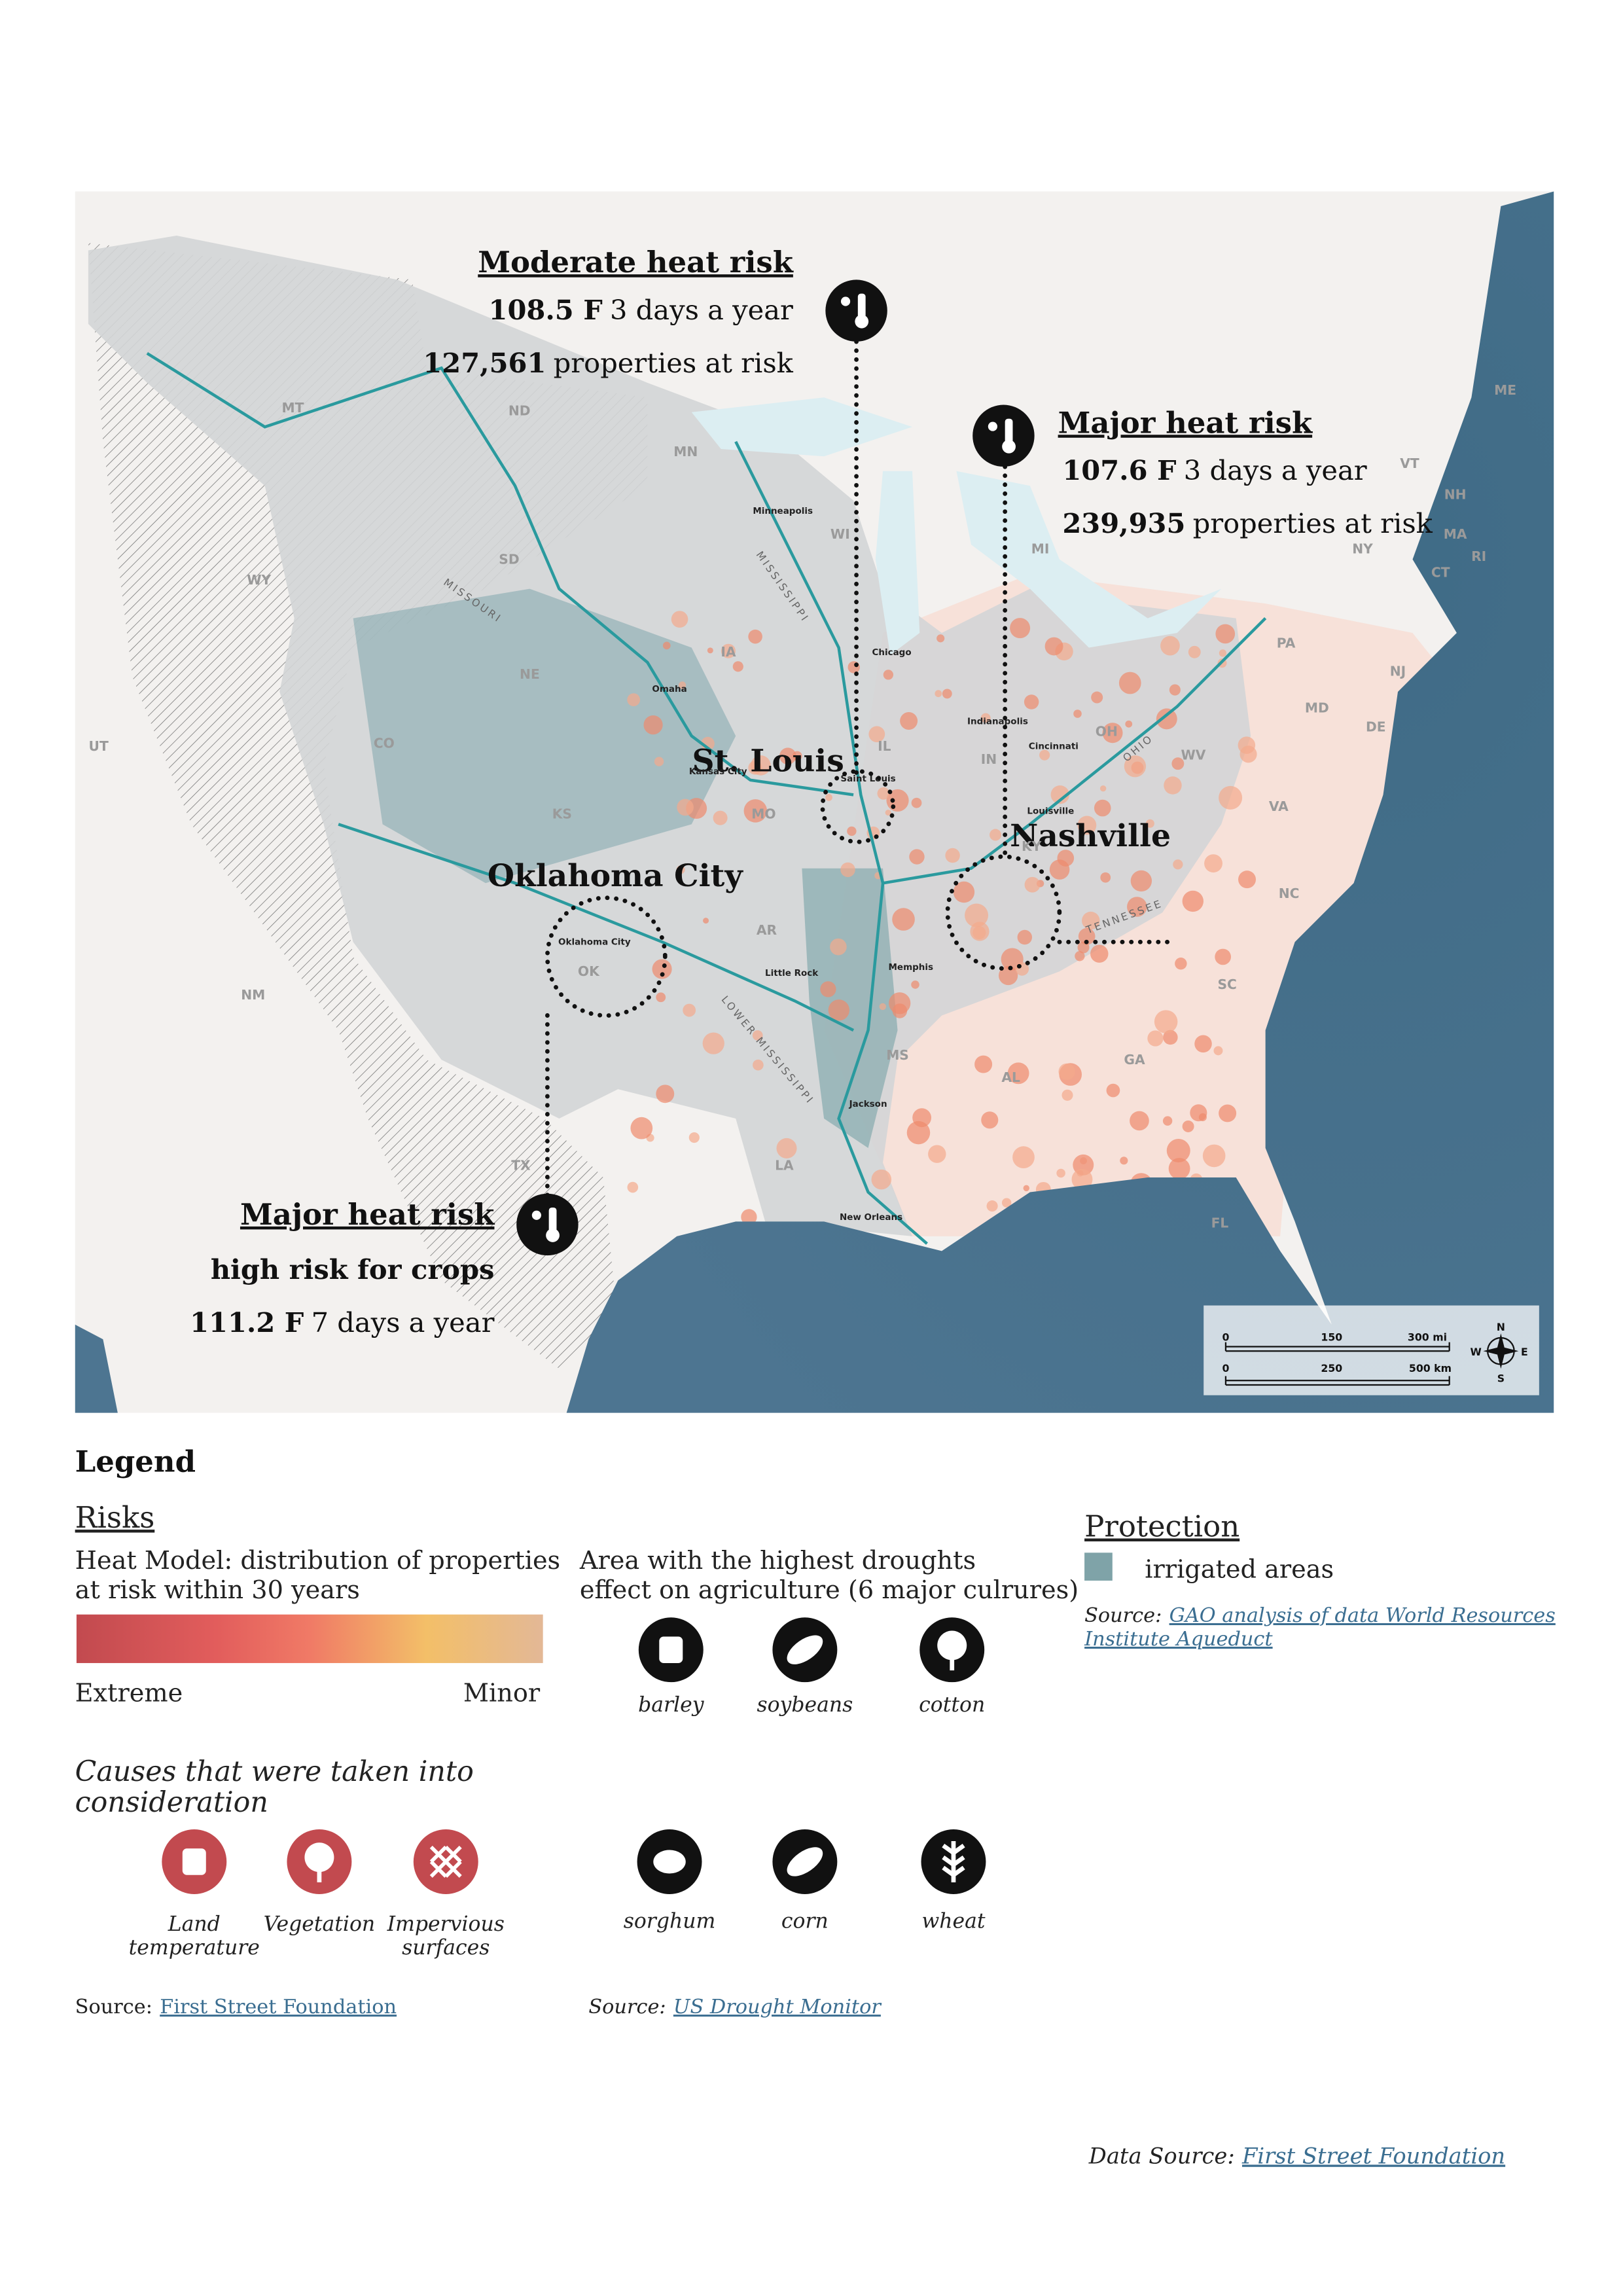  I want to click on legend-text-part: at risk within 30 years, so click(218, 1590).